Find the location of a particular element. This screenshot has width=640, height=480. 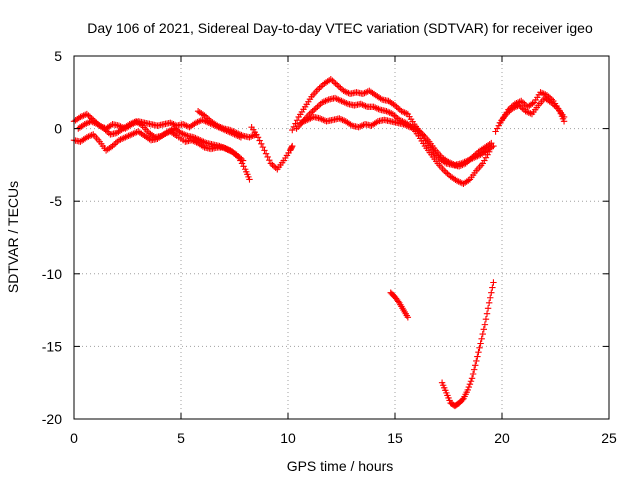

y-tick-label: -5 is located at coordinates (56, 201).